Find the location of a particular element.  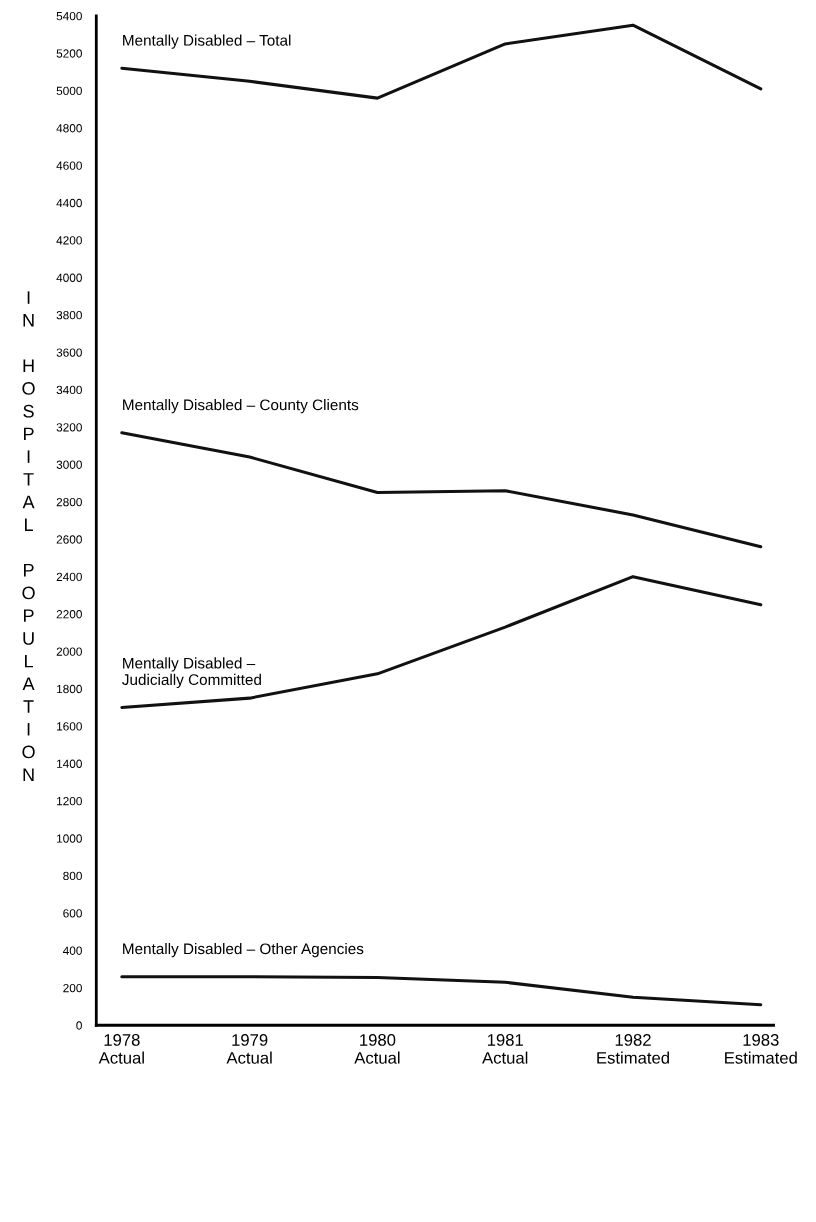

y-tick-label: 3600 is located at coordinates (69, 352).